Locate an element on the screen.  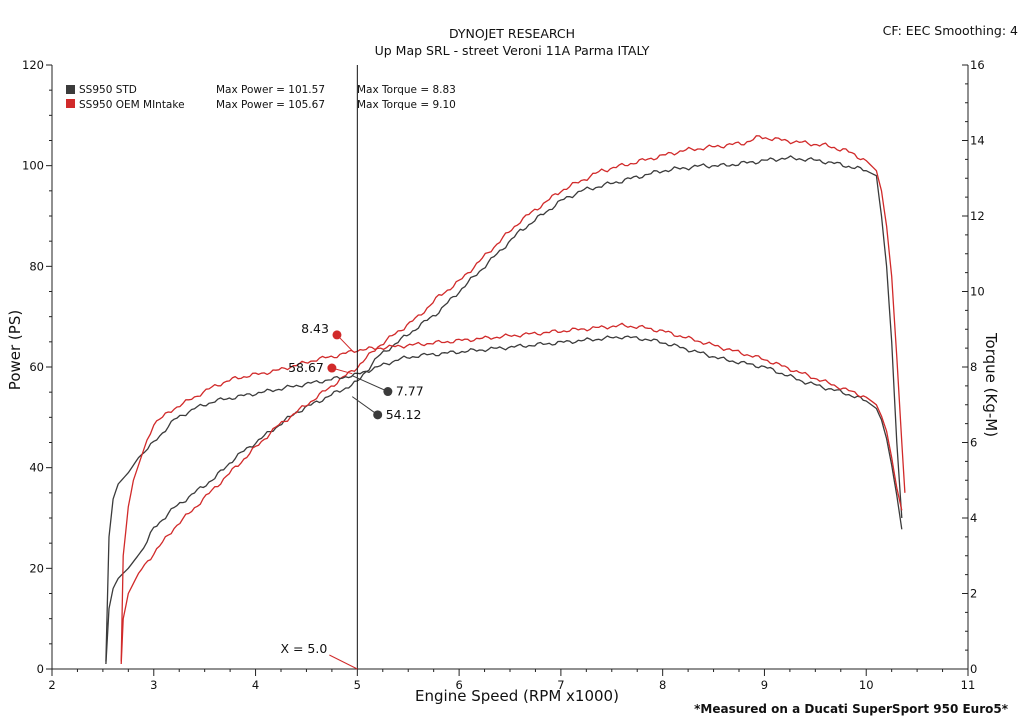
annotation-label: 54.12 is located at coordinates (404, 414).